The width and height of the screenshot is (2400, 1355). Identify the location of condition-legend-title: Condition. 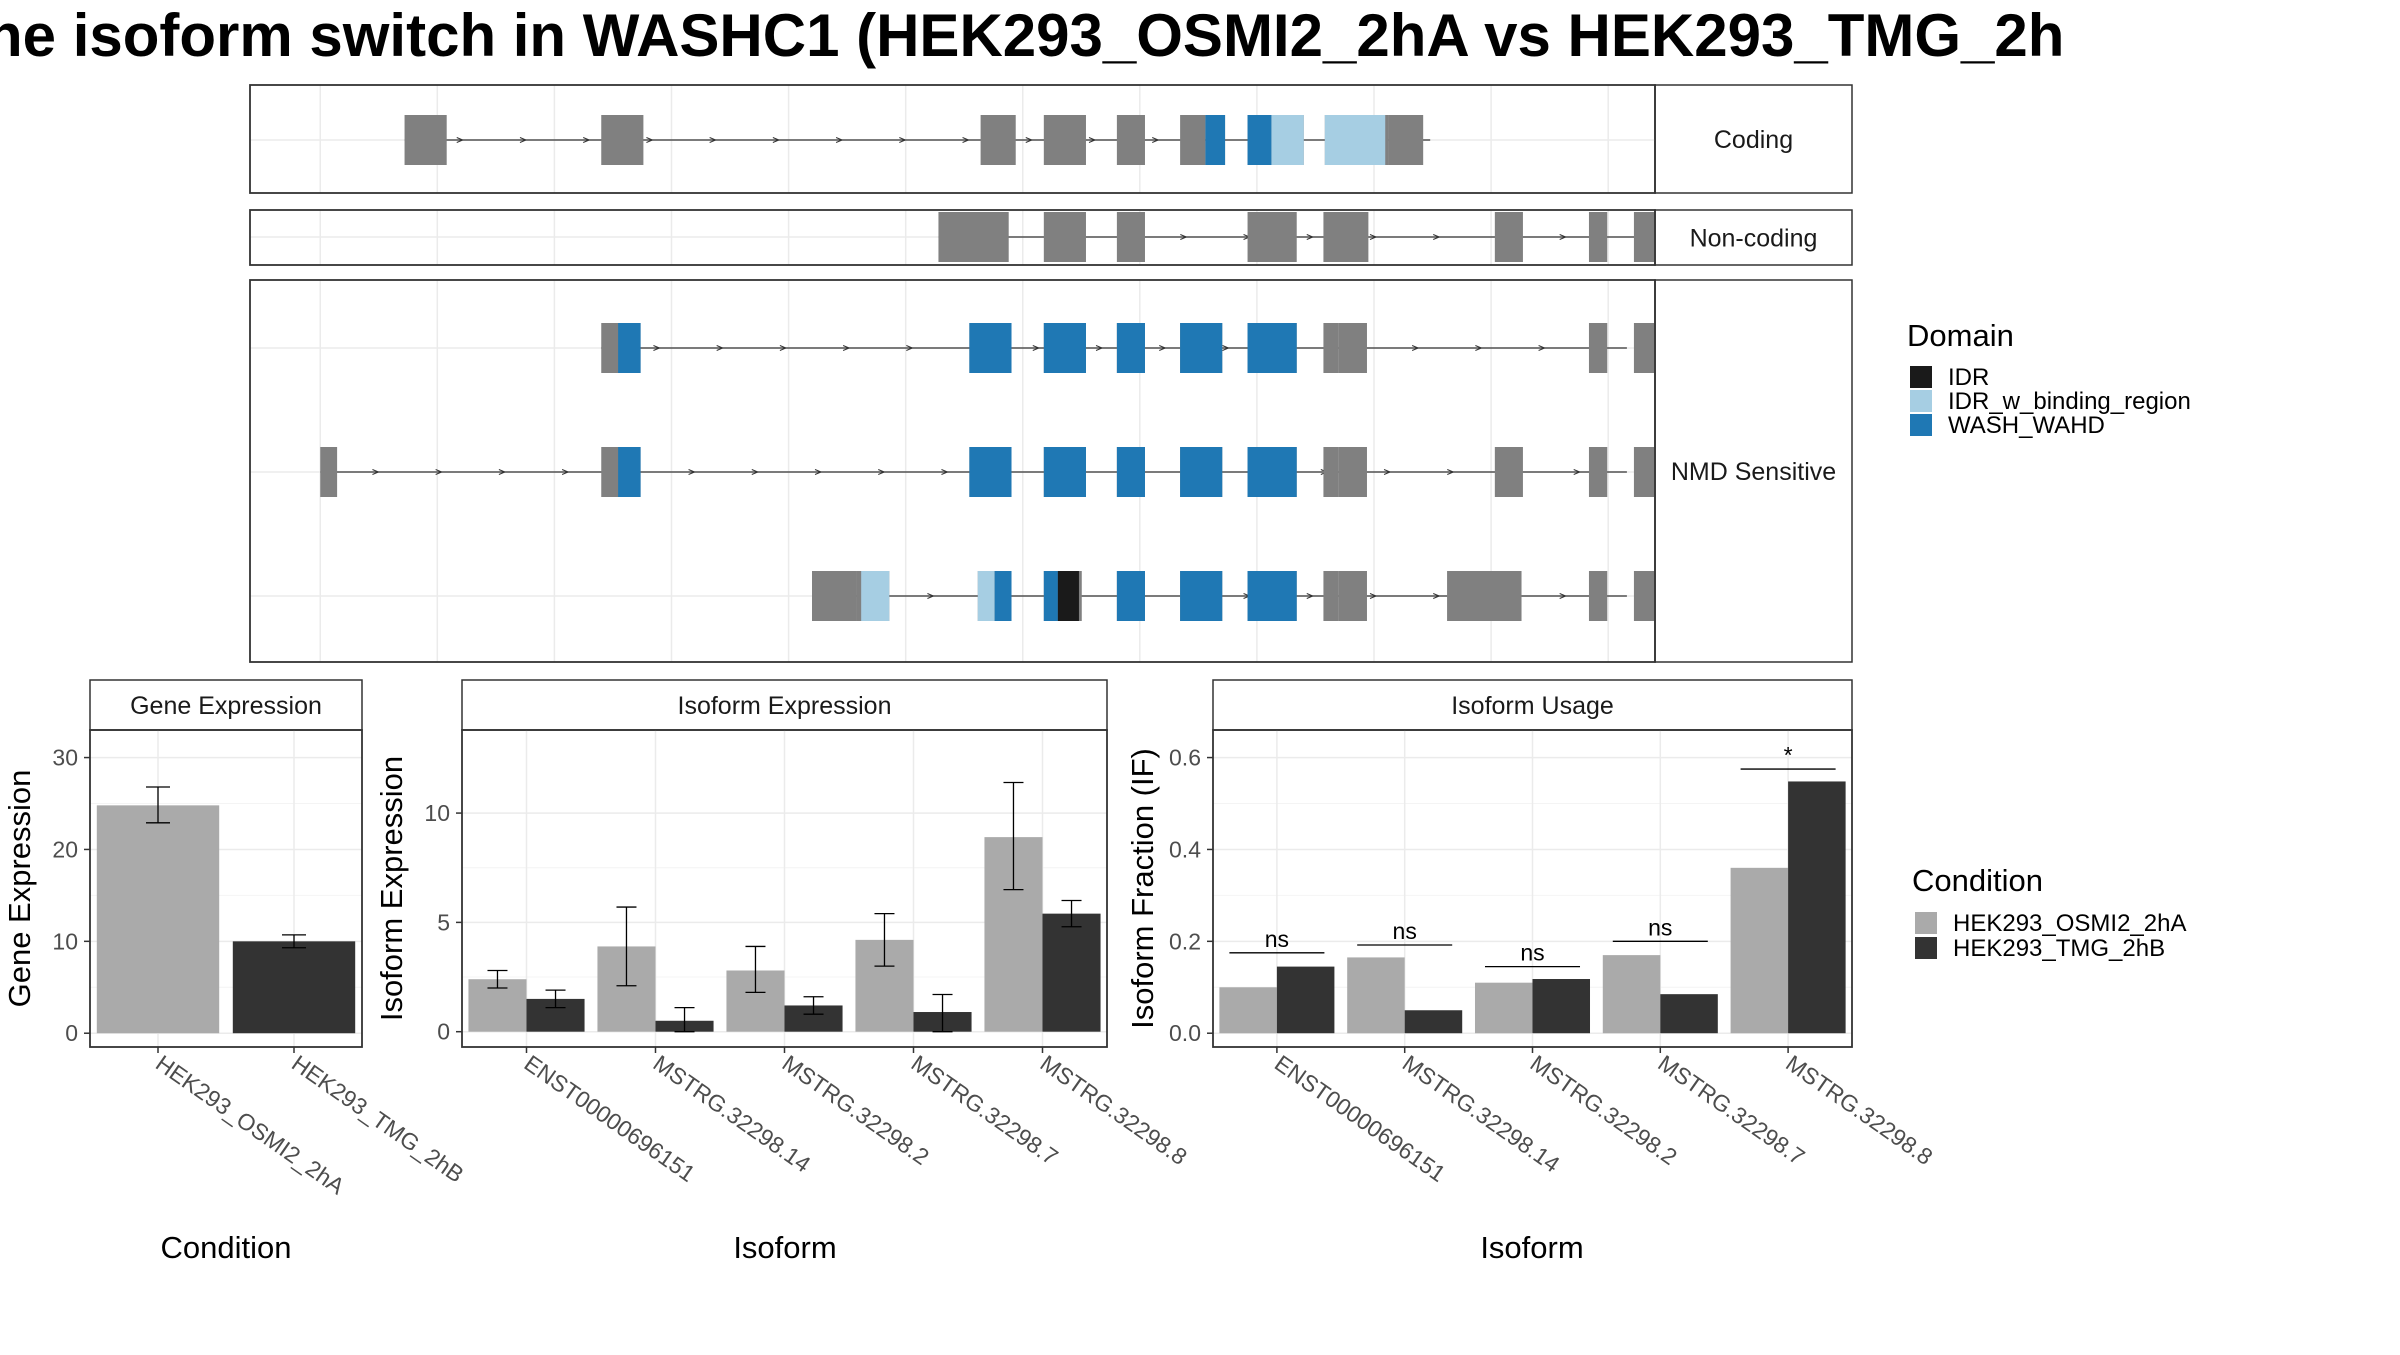
(1977, 880).